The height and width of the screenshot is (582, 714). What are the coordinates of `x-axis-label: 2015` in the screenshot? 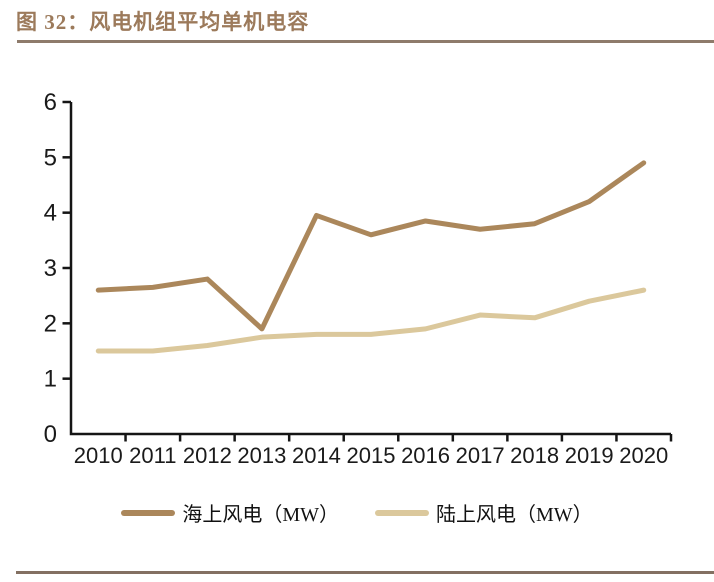 It's located at (371, 455).